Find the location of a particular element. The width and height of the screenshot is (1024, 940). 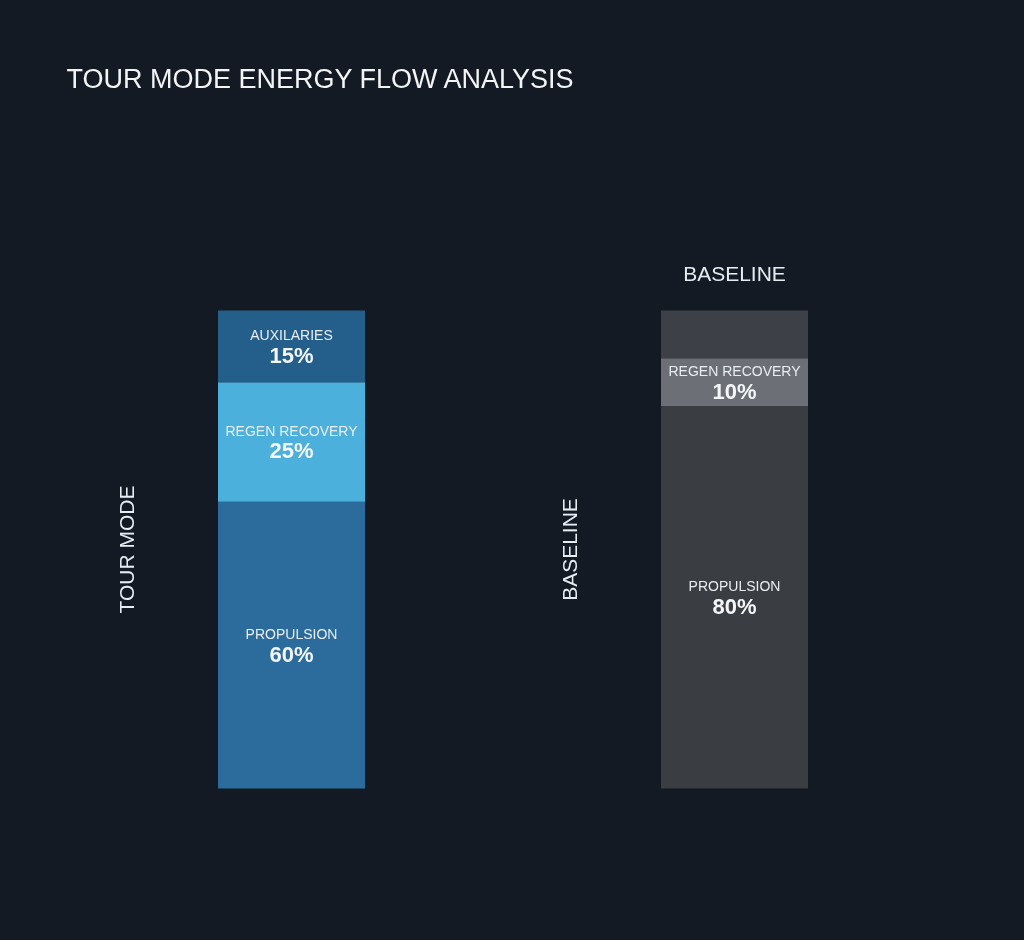

series-label: PROPULSION is located at coordinates (291, 634).